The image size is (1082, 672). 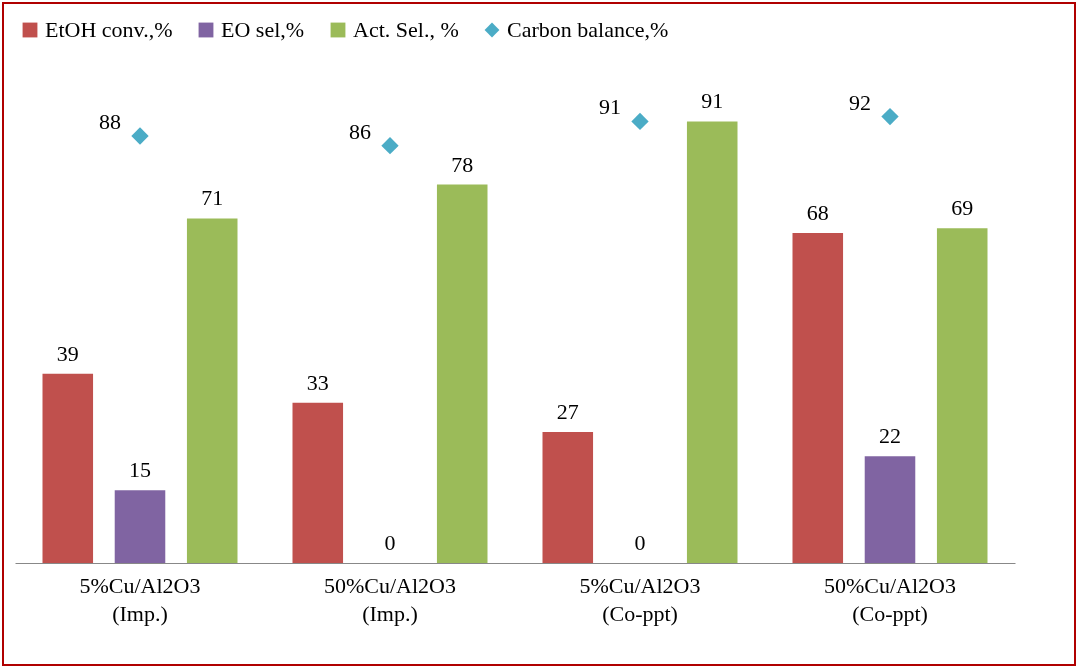 What do you see at coordinates (890, 436) in the screenshot?
I see `data-label: 22` at bounding box center [890, 436].